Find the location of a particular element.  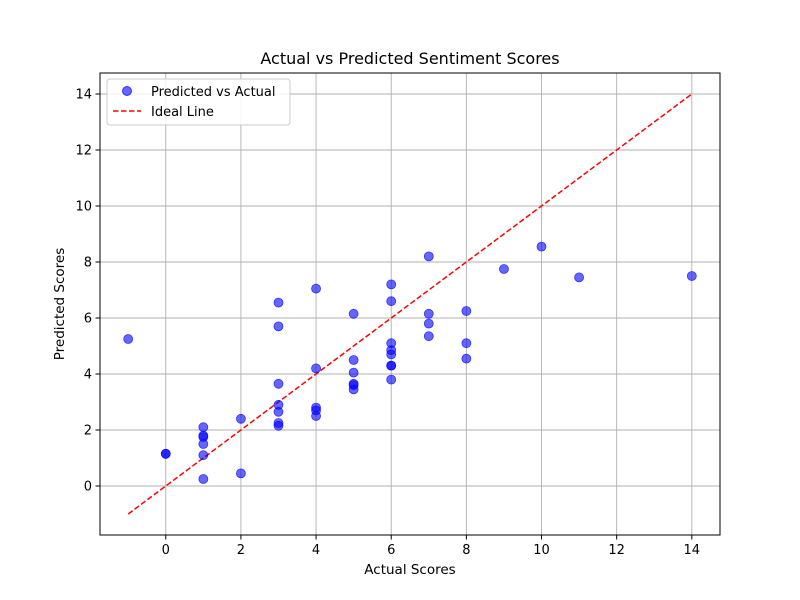

y-tick-label: 8 is located at coordinates (88, 263).